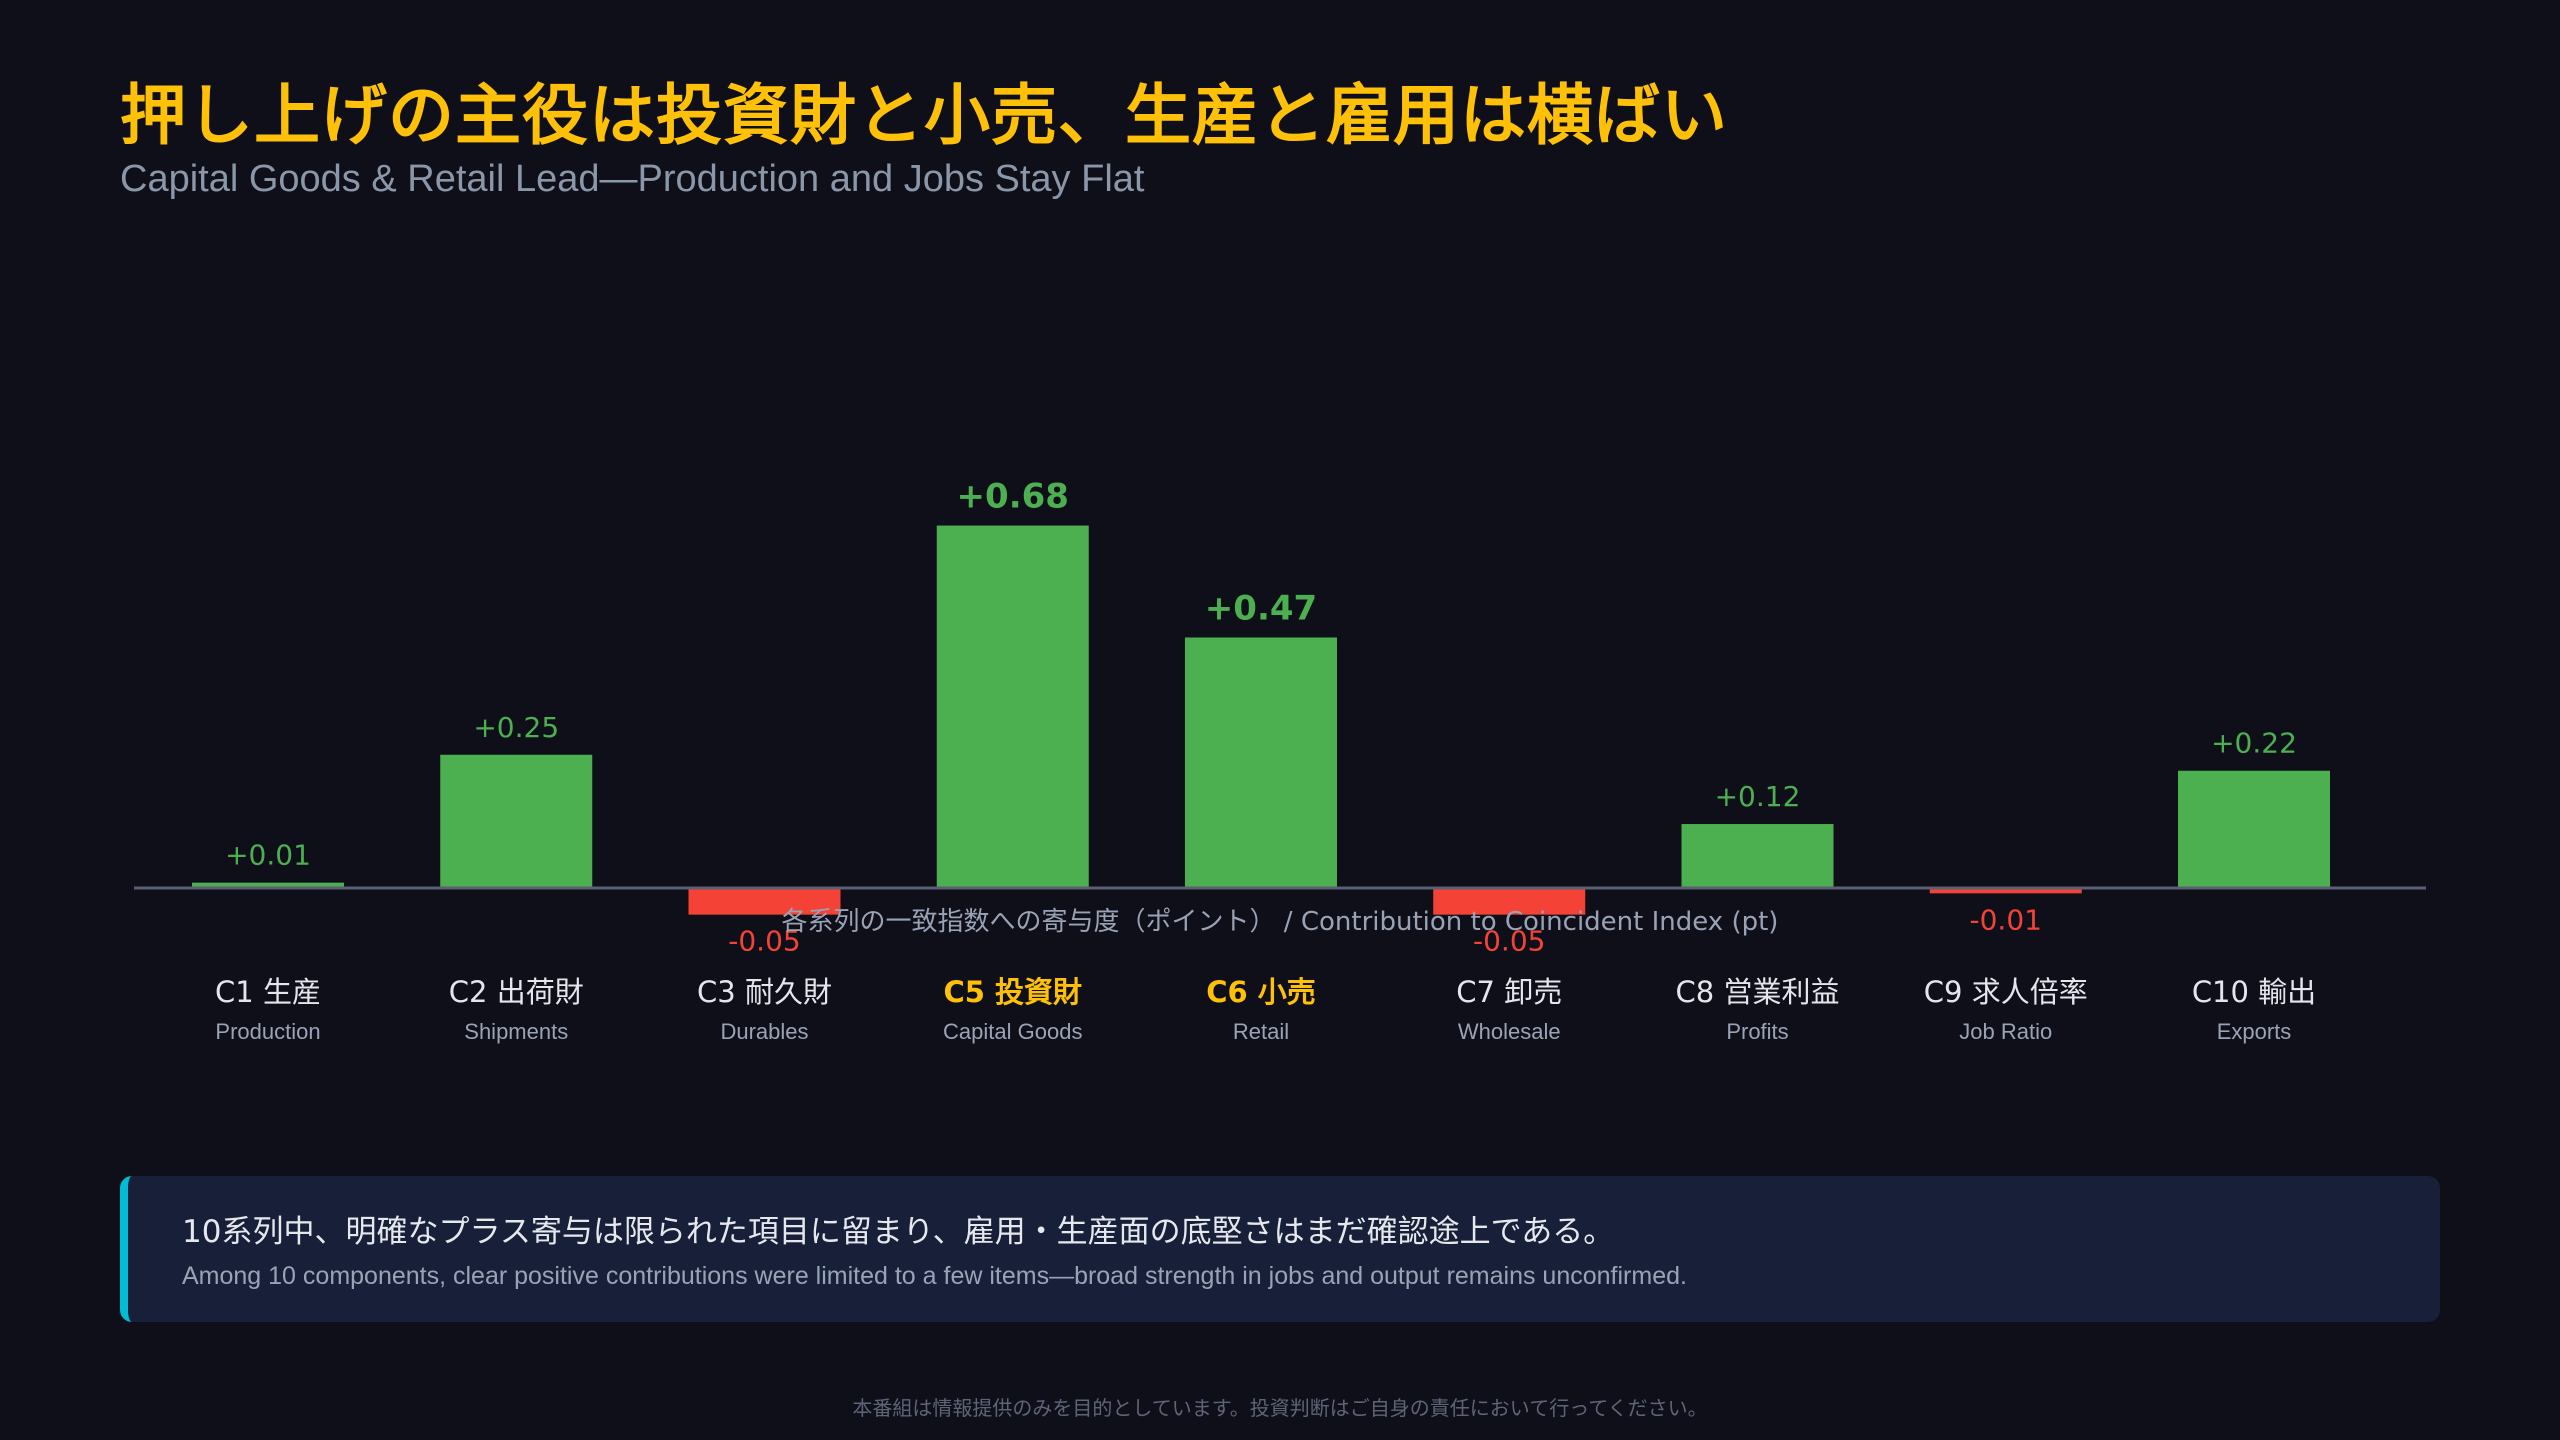 The width and height of the screenshot is (2560, 1440). Describe the element at coordinates (764, 992) in the screenshot. I see `category-label-c3: C3 耐久財` at that location.